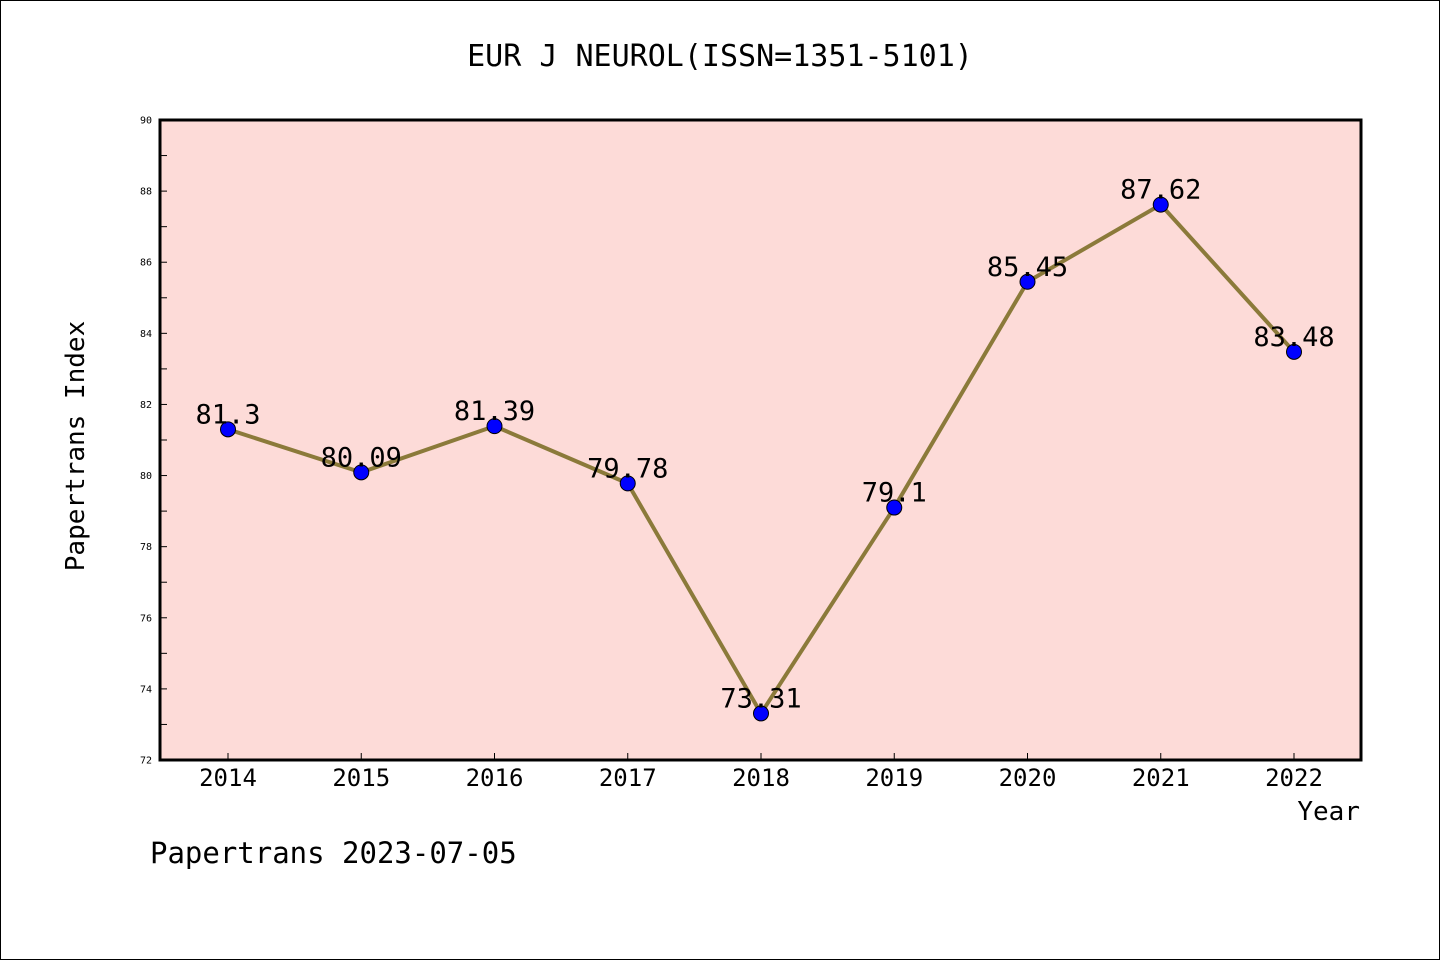  I want to click on x-tick-label: 2019, so click(894, 778).